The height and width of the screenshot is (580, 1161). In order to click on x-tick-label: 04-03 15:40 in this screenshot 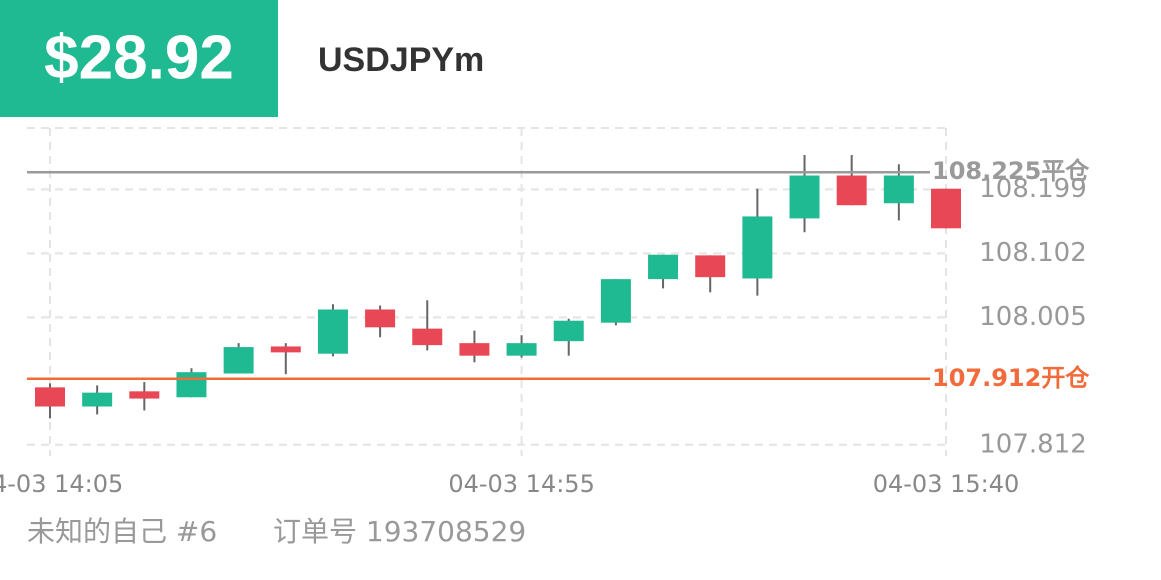, I will do `click(946, 484)`.